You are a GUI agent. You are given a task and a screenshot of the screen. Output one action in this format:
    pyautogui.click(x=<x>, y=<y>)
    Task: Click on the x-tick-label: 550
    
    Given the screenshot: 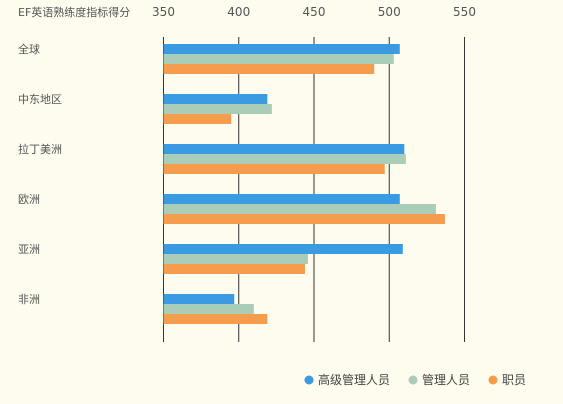 What is the action you would take?
    pyautogui.click(x=464, y=12)
    